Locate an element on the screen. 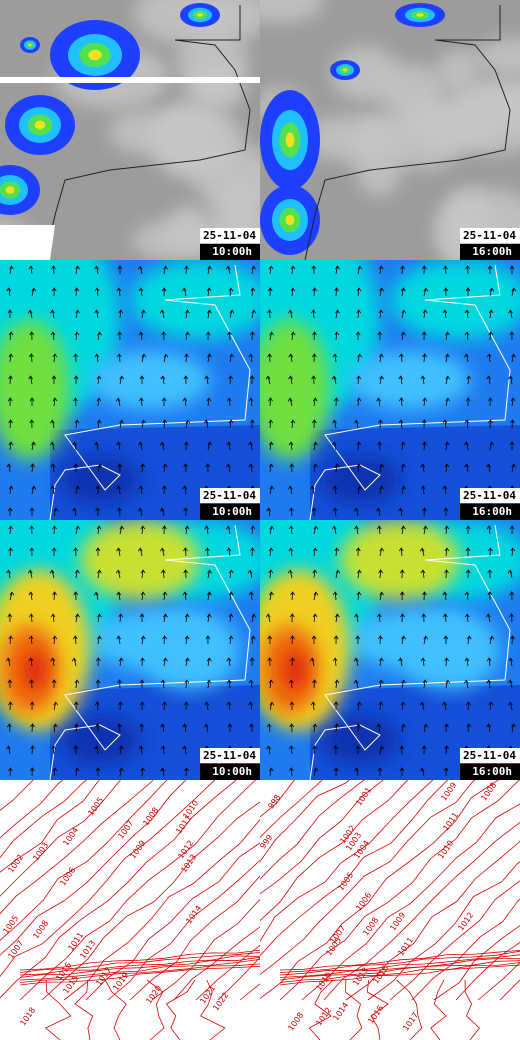 This screenshot has width=520, height=1040. isobar-background is located at coordinates (390, 910).